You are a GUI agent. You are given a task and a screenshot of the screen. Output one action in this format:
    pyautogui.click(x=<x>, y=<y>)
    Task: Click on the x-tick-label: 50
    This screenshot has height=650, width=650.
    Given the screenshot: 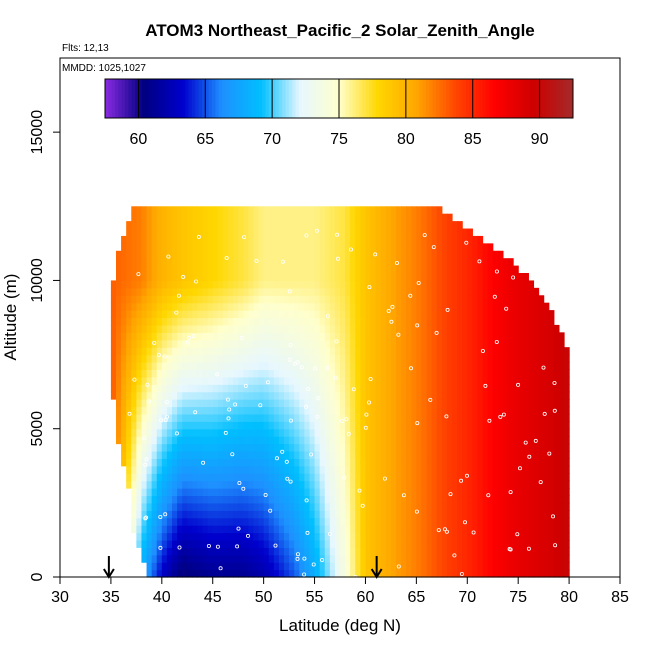 What is the action you would take?
    pyautogui.click(x=264, y=597)
    